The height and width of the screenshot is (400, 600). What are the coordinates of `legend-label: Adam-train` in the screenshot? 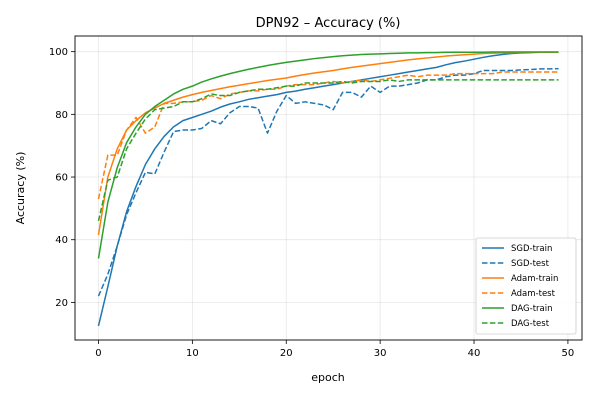 It's located at (534, 279).